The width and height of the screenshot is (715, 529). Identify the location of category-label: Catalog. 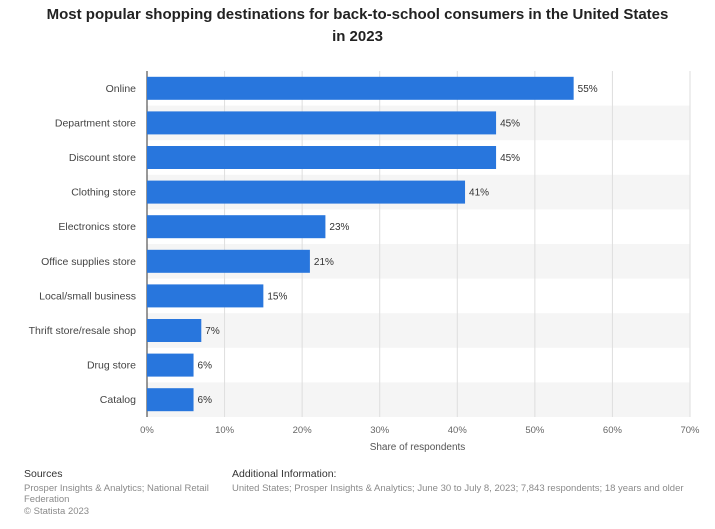
(118, 400).